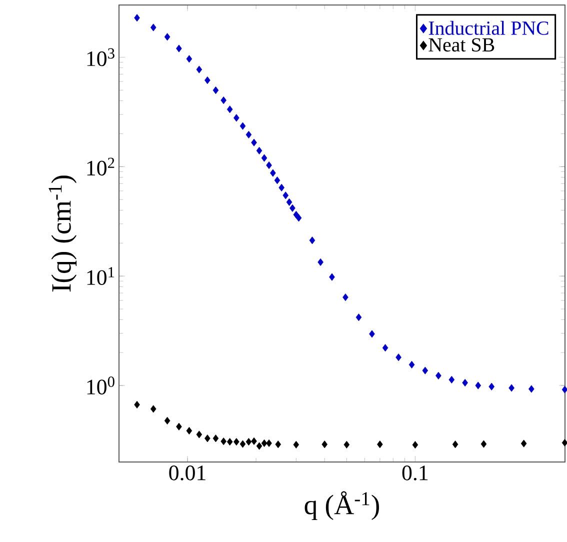 This screenshot has width=567, height=542. I want to click on x-tick-label: 0.1, so click(415, 473).